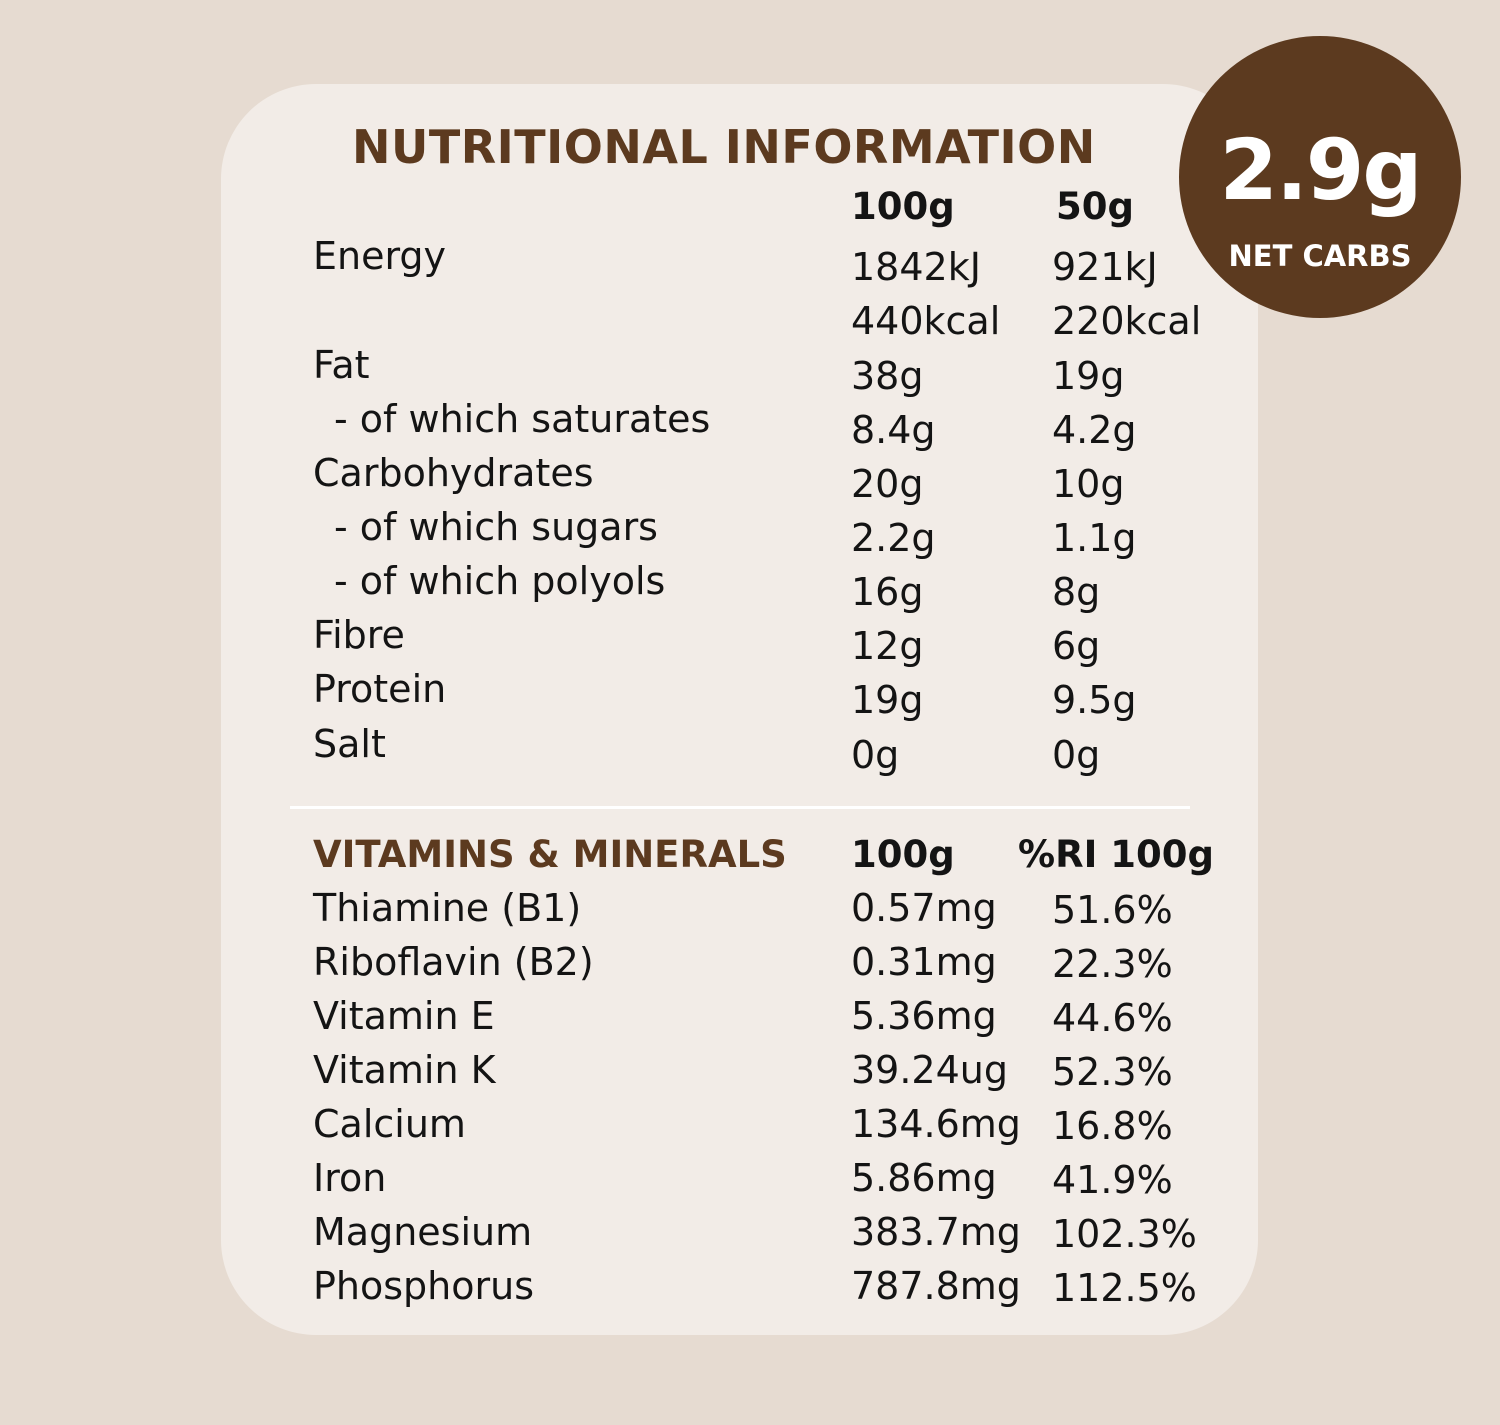  What do you see at coordinates (1321, 170) in the screenshot?
I see `net-carbs-value: 2.9g` at bounding box center [1321, 170].